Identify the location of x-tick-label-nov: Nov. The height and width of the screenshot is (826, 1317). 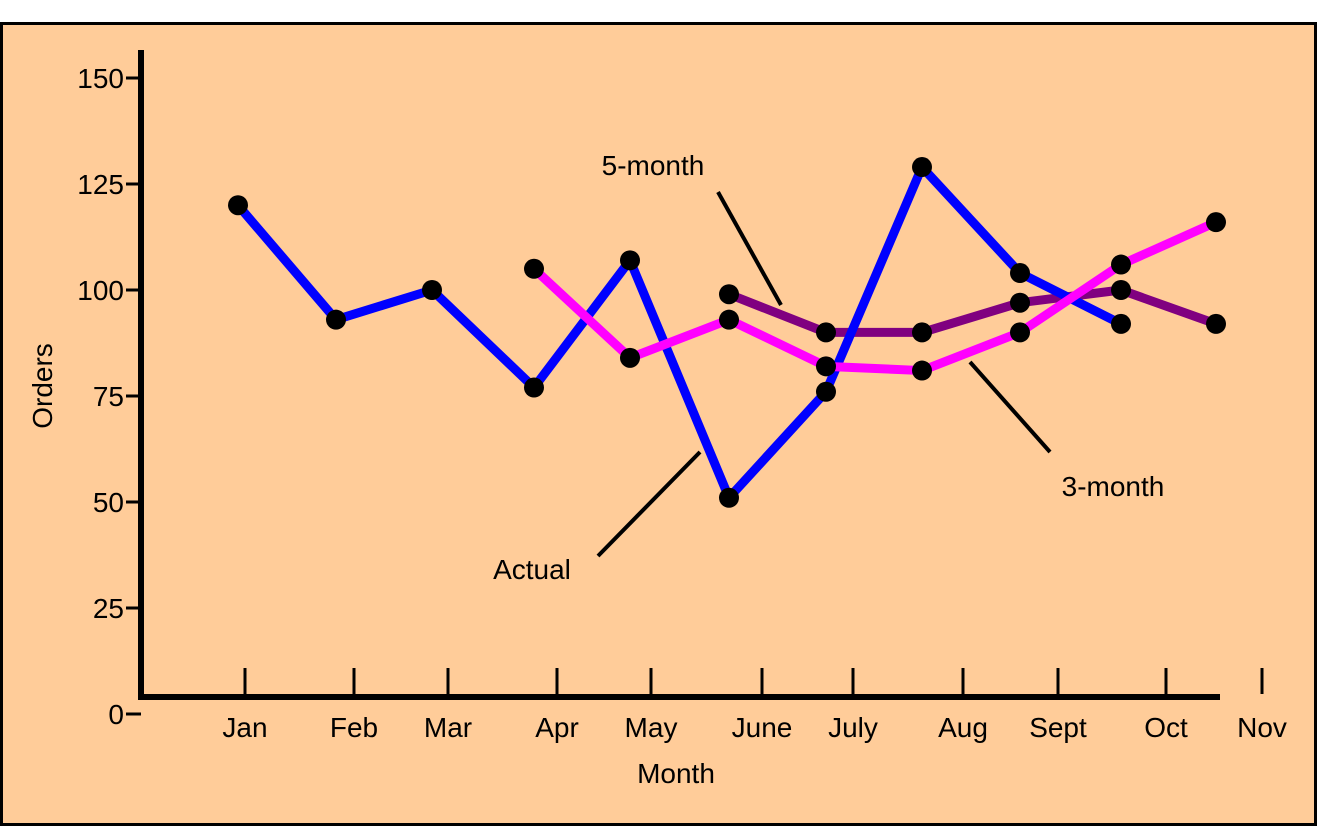
(1262, 727).